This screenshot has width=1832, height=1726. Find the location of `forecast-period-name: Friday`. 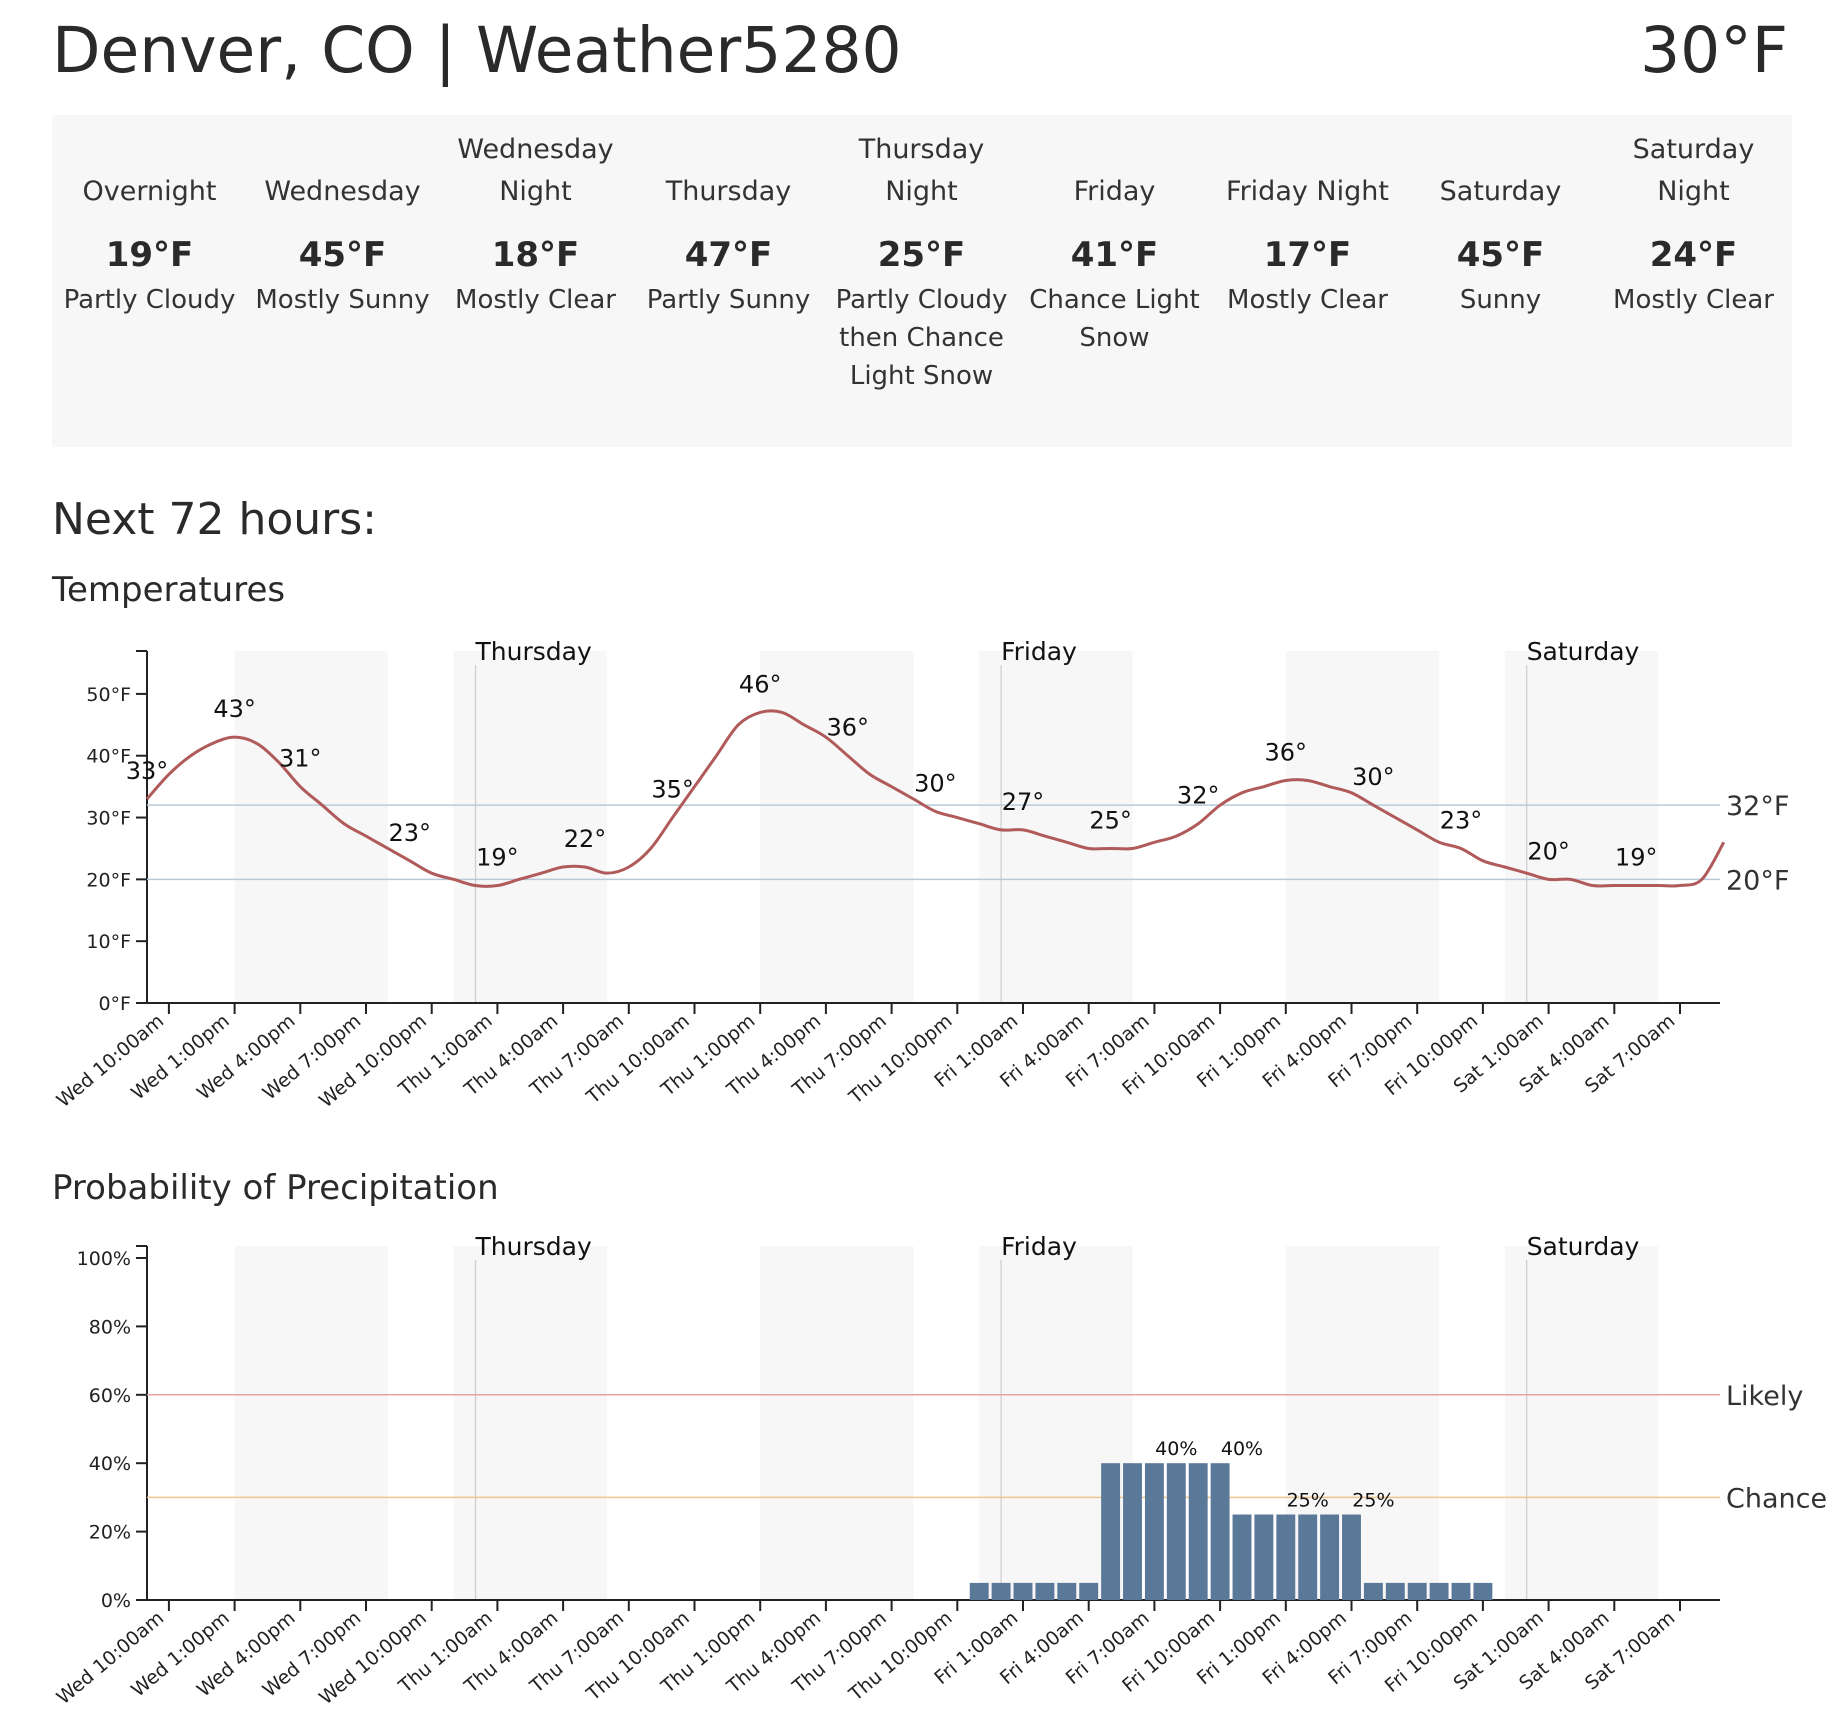

forecast-period-name: Friday is located at coordinates (1114, 191).